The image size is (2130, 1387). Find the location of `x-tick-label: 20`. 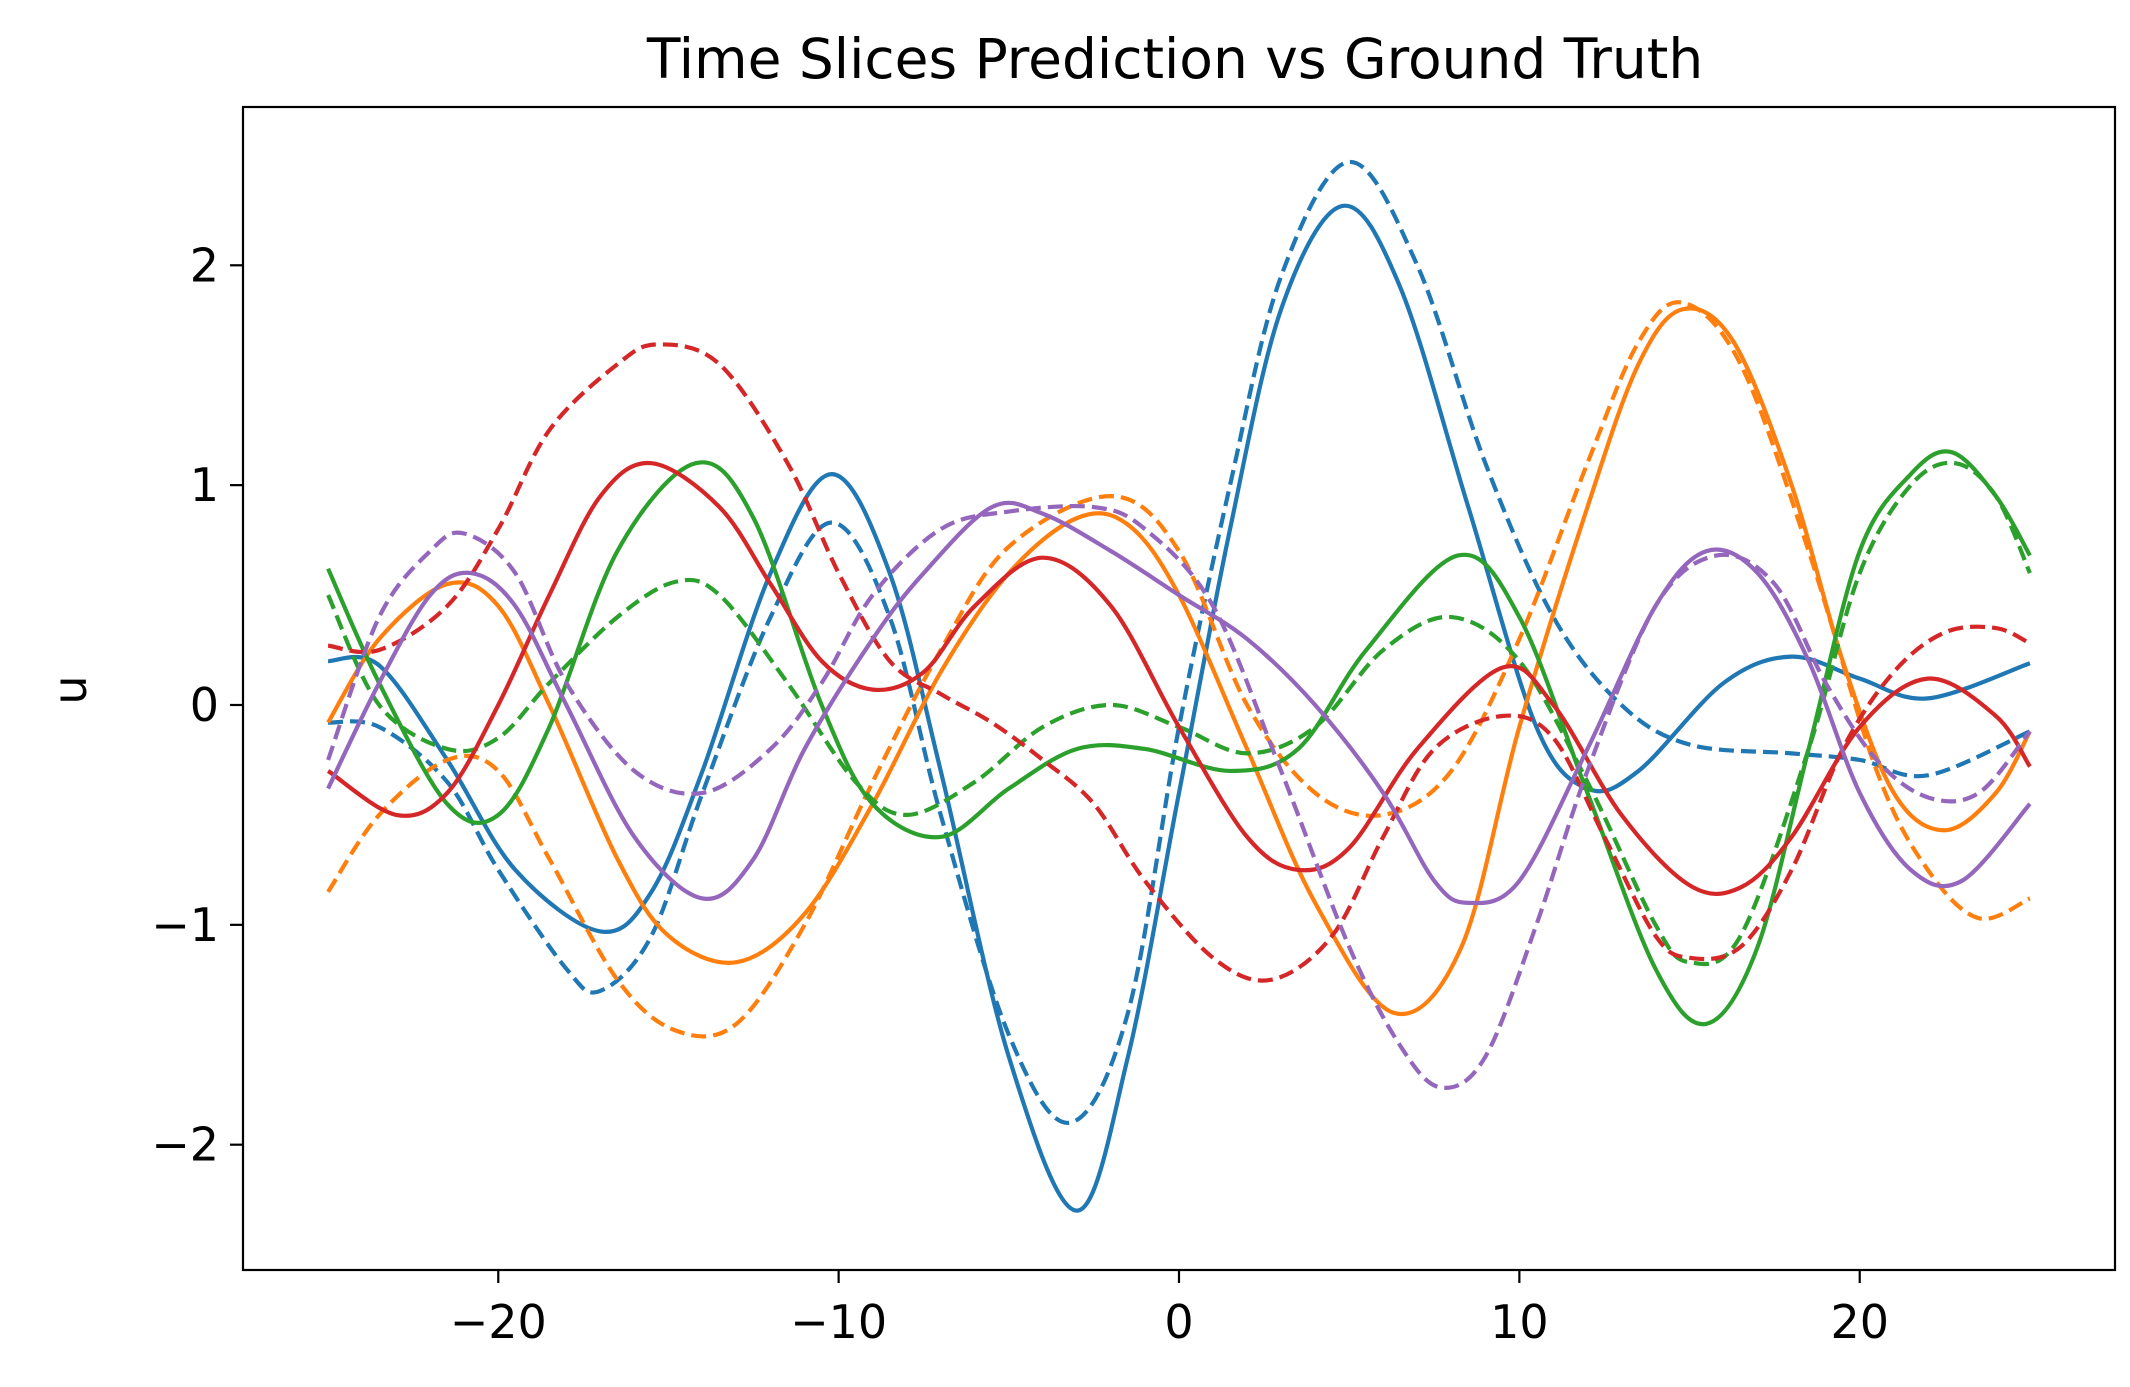

x-tick-label: 20 is located at coordinates (1859, 1322).